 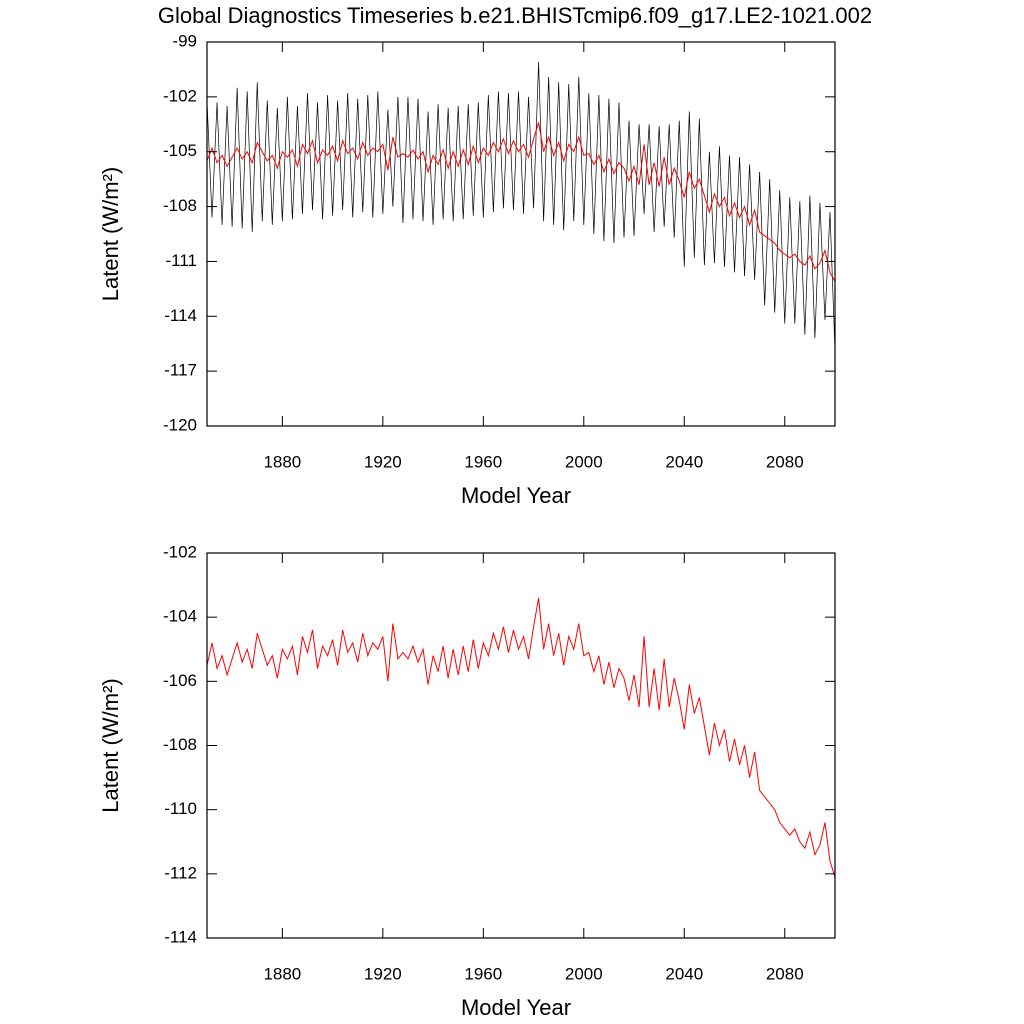 What do you see at coordinates (180, 424) in the screenshot?
I see `y-tick-label: -120` at bounding box center [180, 424].